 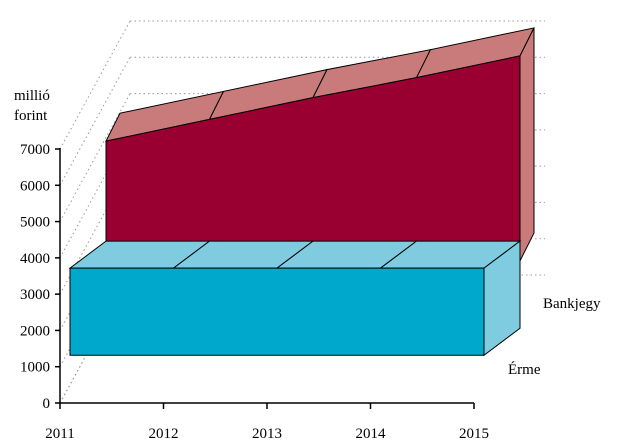 I want to click on y-tick-label-2000: 2000, so click(x=35, y=331).